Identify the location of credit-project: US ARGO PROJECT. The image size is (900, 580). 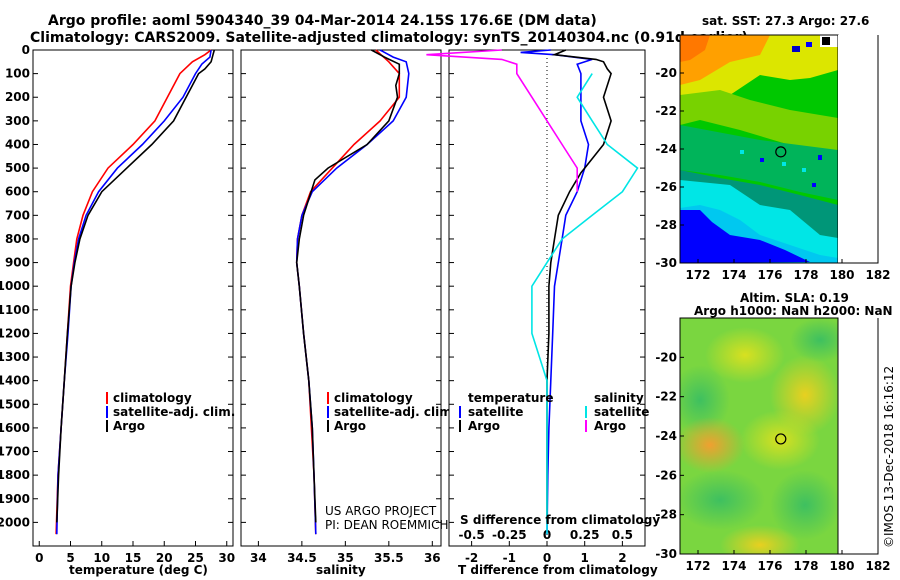
(381, 511).